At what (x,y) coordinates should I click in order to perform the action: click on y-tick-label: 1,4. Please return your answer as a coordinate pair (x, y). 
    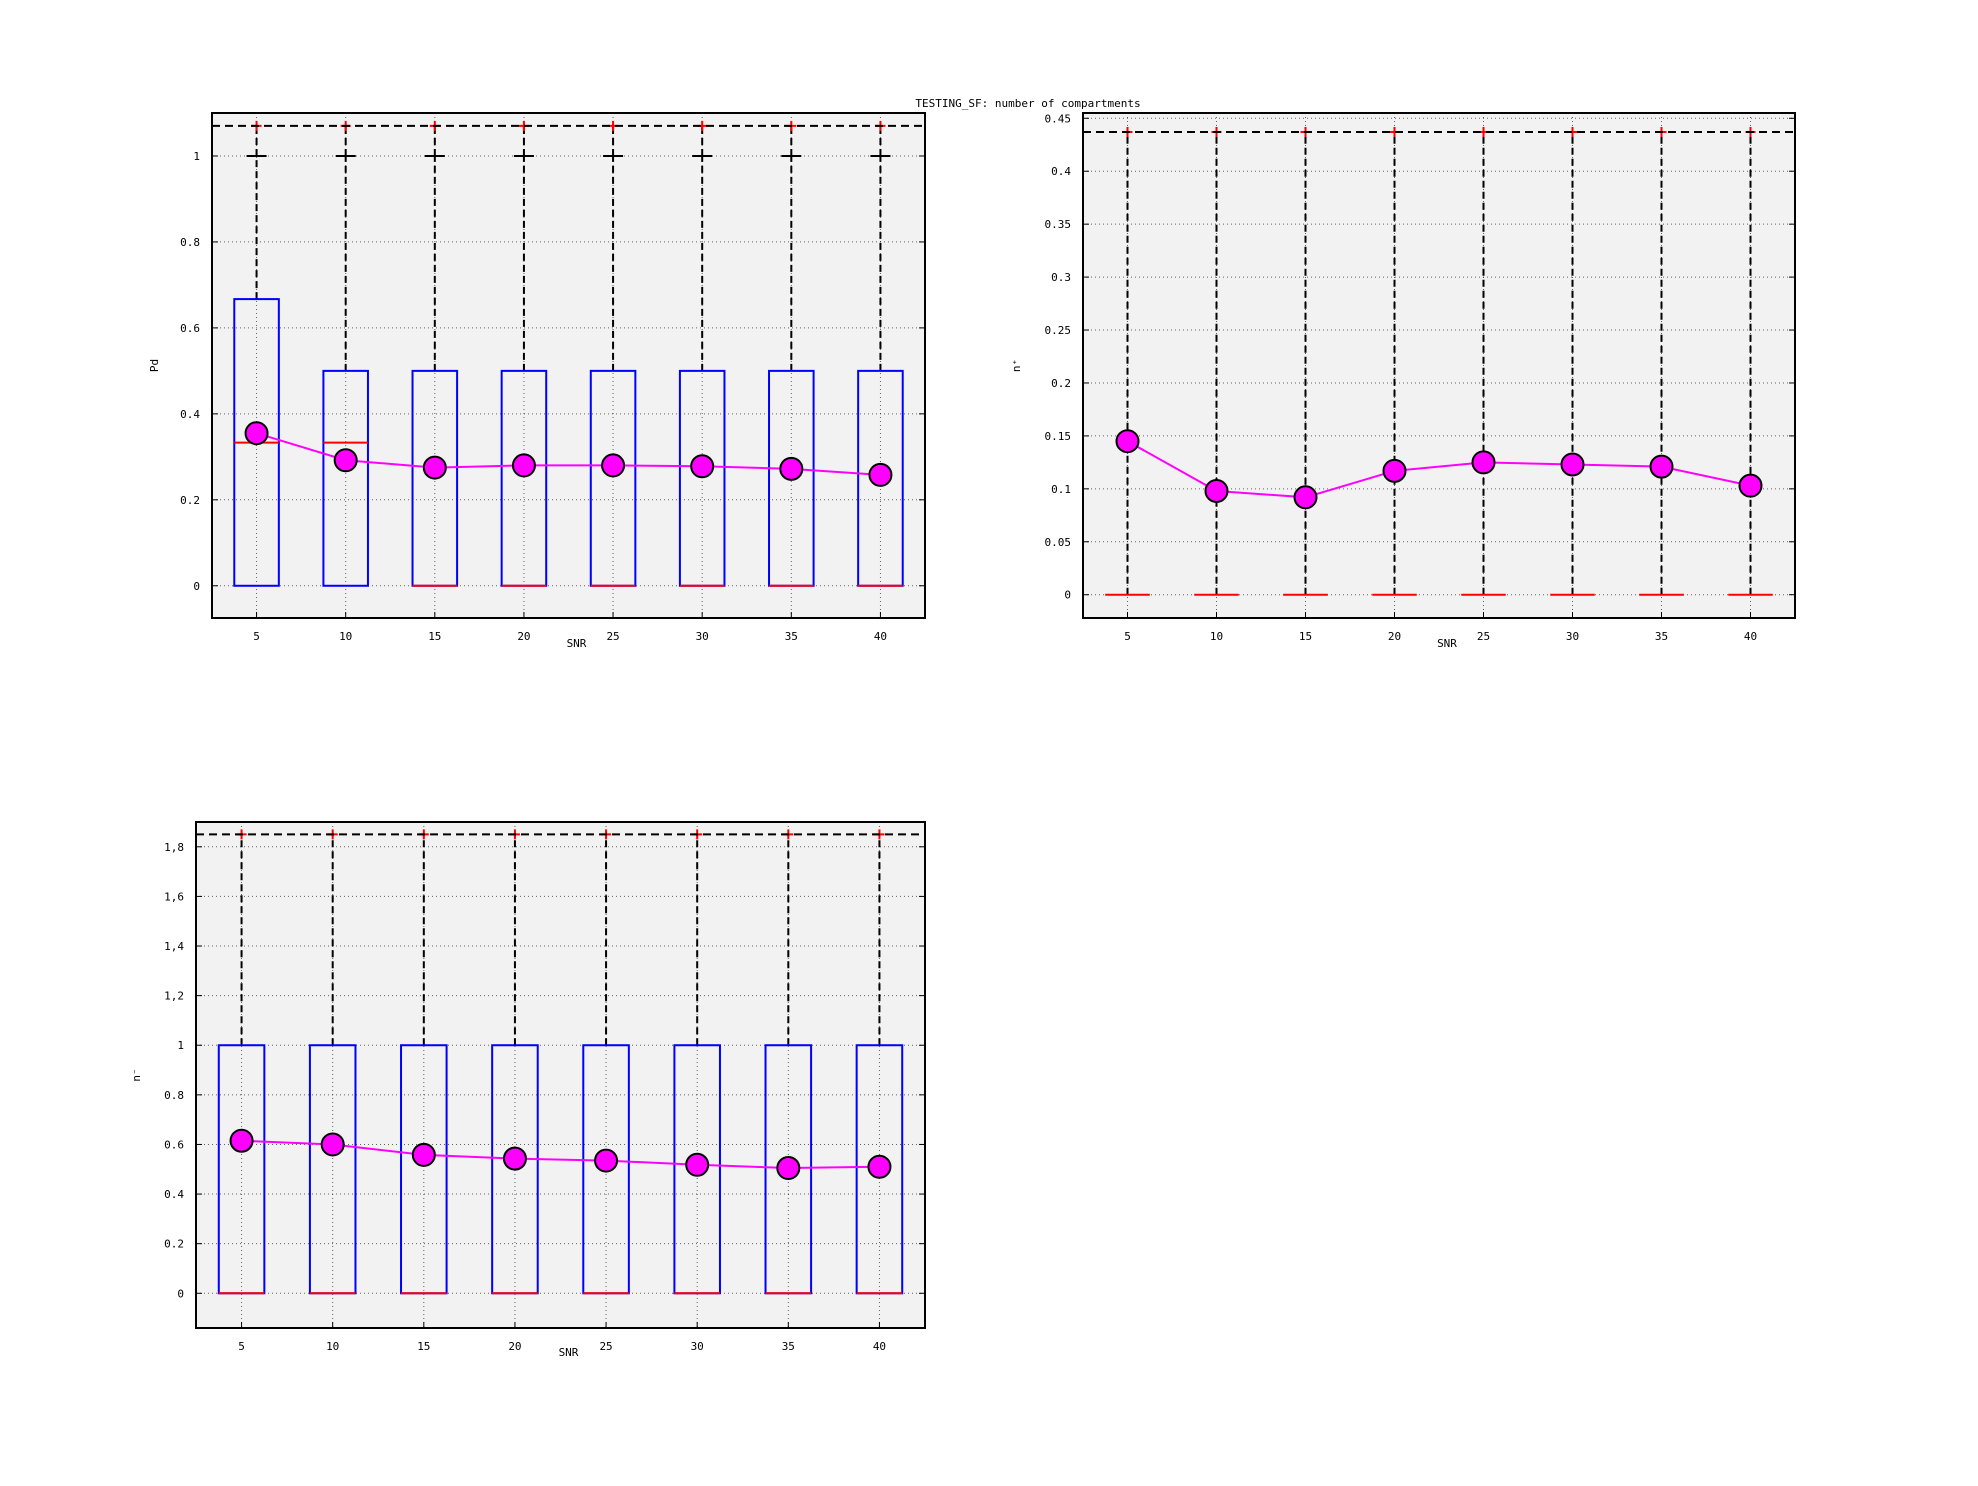
    Looking at the image, I should click on (174, 946).